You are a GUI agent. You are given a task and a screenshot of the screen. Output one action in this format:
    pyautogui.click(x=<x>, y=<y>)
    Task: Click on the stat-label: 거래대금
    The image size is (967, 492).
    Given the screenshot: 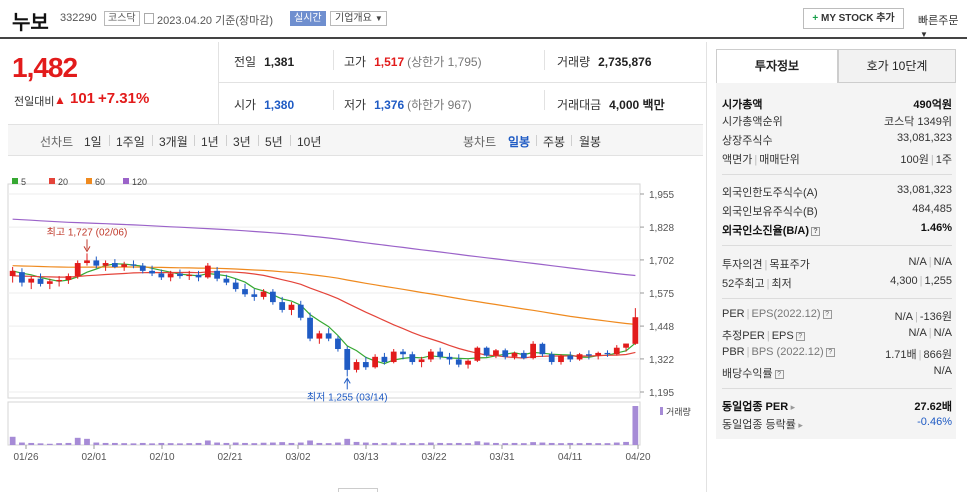 What is the action you would take?
    pyautogui.click(x=579, y=105)
    